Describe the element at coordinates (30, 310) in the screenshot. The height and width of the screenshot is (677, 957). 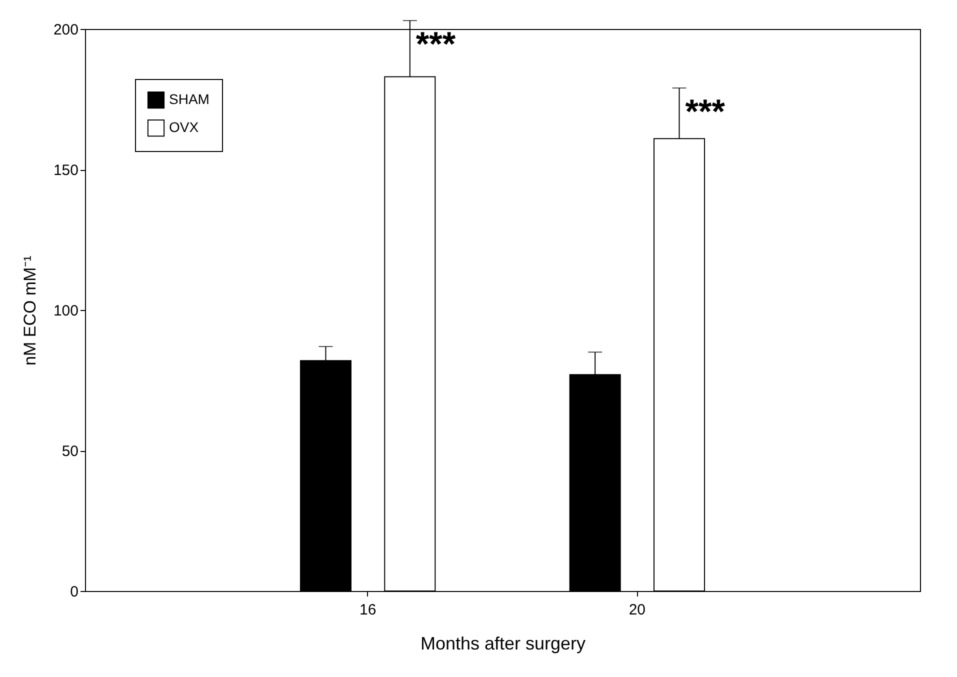
I see `y-axis-title: nM ECO mM⁻¹` at that location.